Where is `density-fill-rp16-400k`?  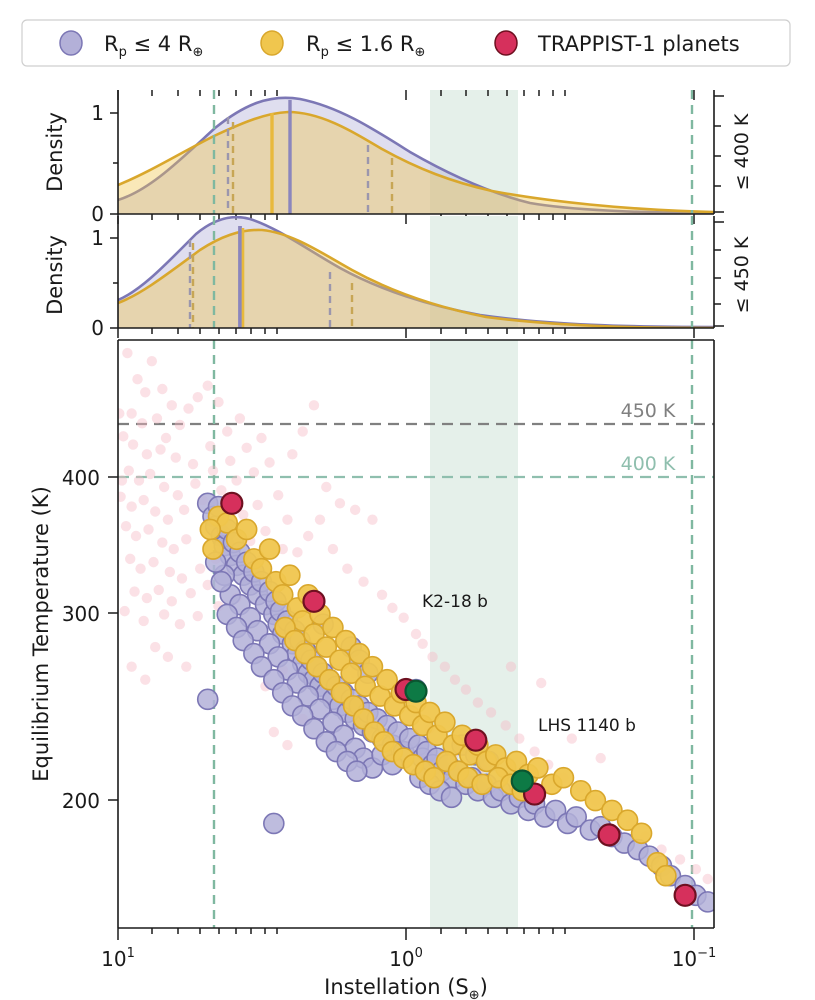
density-fill-rp16-400k is located at coordinates (416, 163).